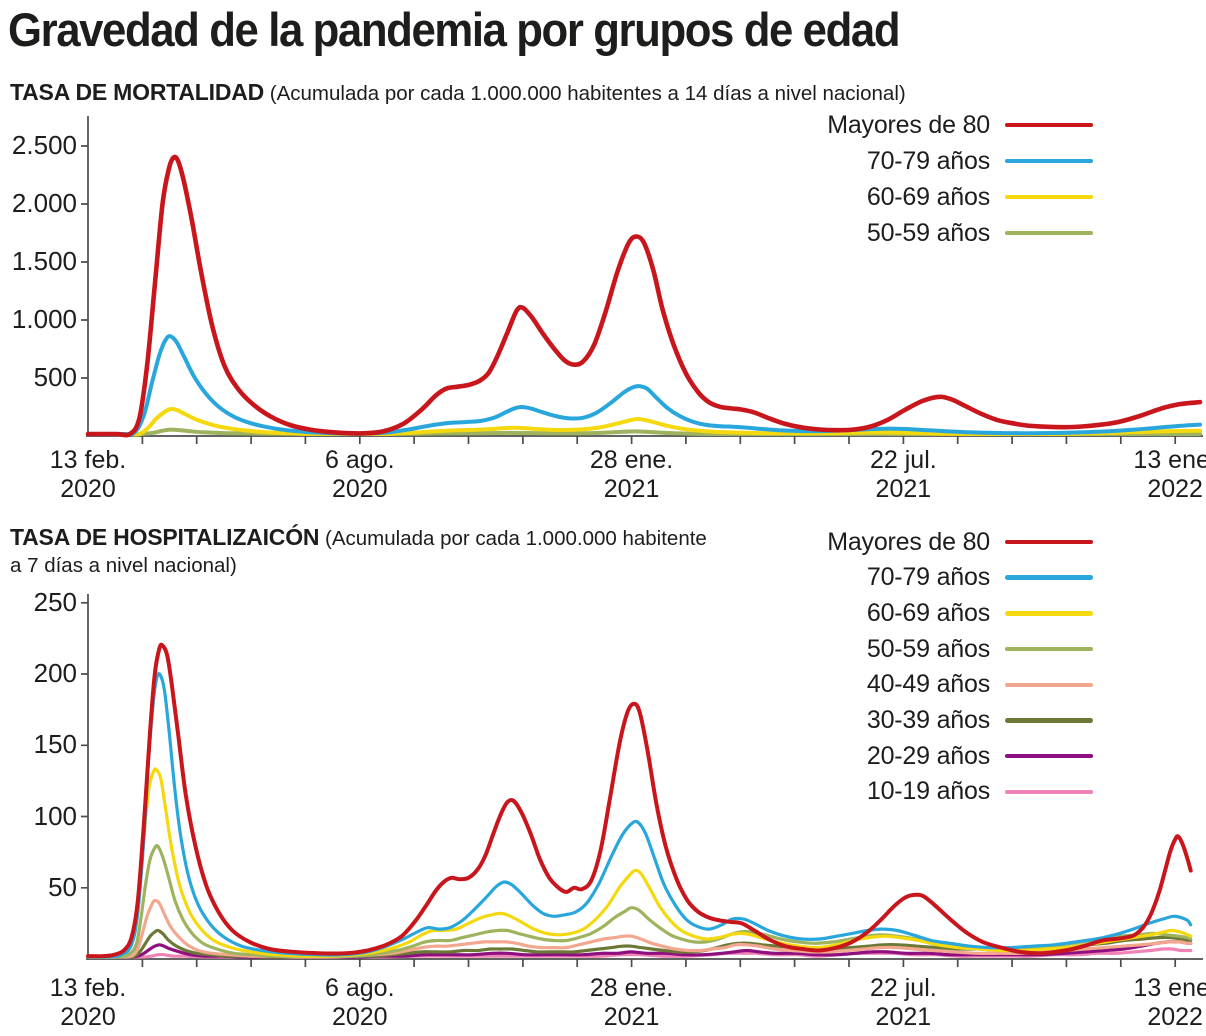 This screenshot has width=1206, height=1036. Describe the element at coordinates (55, 601) in the screenshot. I see `y-axis-label: 250` at that location.